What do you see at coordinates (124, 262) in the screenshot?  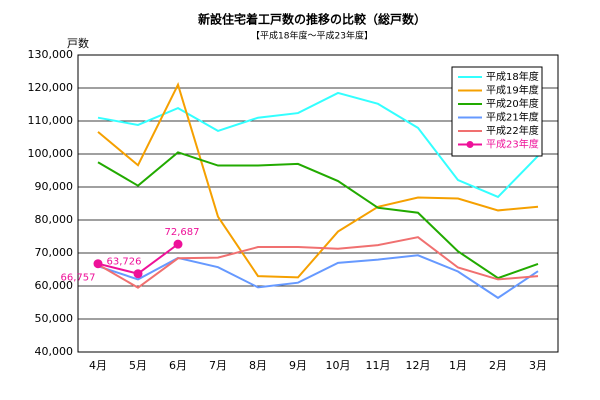 I see `data-label: 63,726` at bounding box center [124, 262].